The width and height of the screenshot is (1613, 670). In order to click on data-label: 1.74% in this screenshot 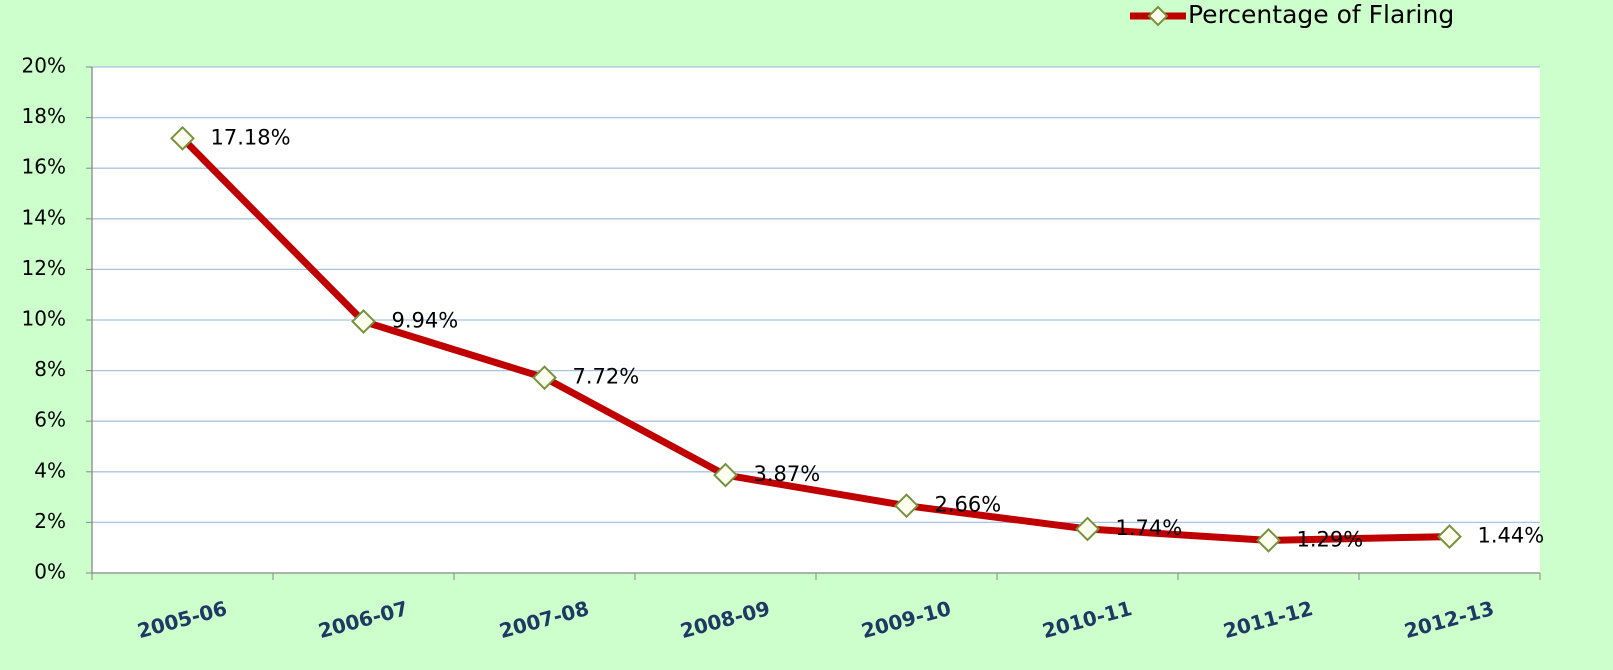, I will do `click(1149, 528)`.